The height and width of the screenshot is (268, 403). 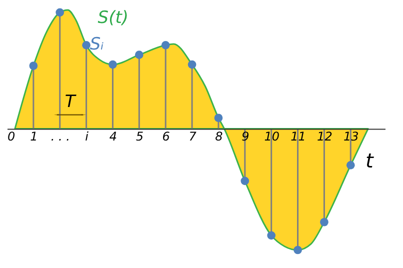 I want to click on x-tick-label: 7, so click(x=192, y=136).